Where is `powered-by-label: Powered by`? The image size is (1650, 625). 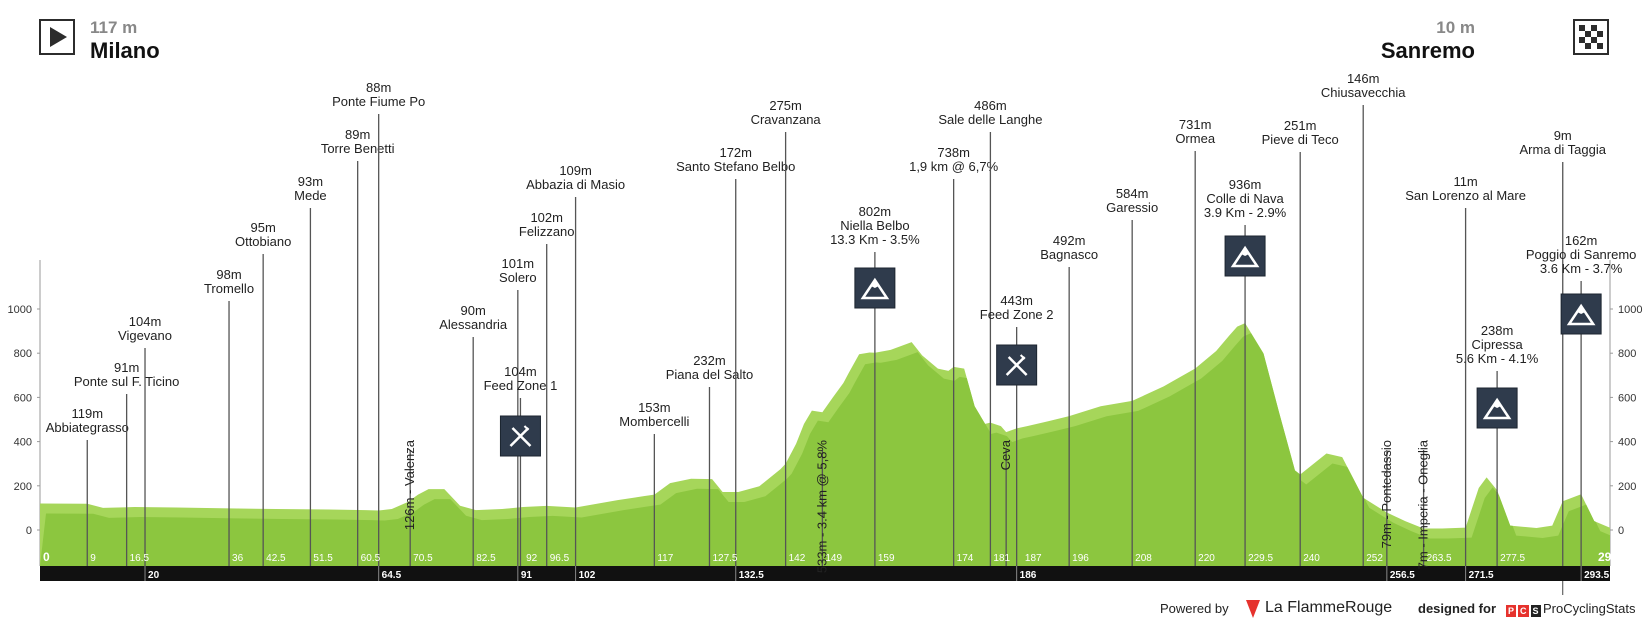
powered-by-label: Powered by is located at coordinates (1194, 608).